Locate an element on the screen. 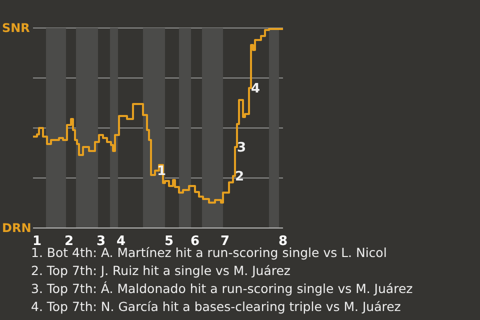  annotation: 2 is located at coordinates (239, 177).